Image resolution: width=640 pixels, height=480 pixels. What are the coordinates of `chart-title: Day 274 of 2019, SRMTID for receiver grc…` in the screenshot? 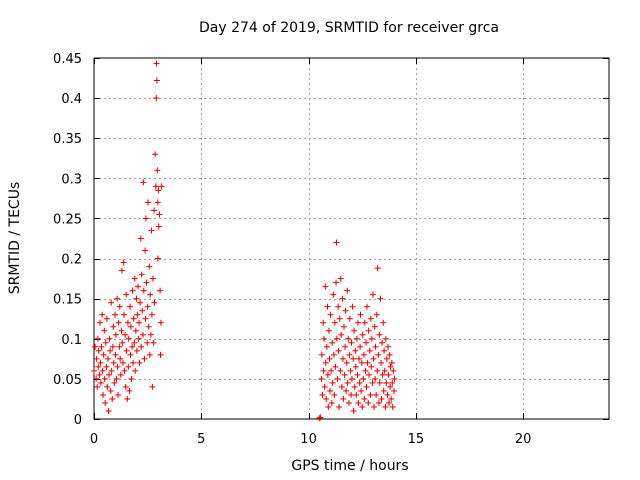 It's located at (349, 28).